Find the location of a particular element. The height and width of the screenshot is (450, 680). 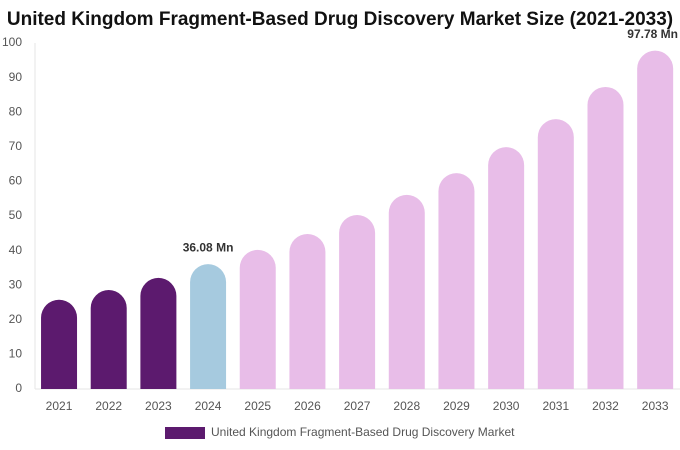

y-tick-label: 30 is located at coordinates (16, 284).